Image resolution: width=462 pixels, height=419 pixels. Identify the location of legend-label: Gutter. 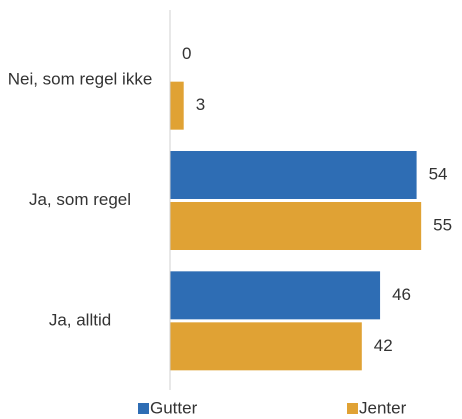
(174, 407).